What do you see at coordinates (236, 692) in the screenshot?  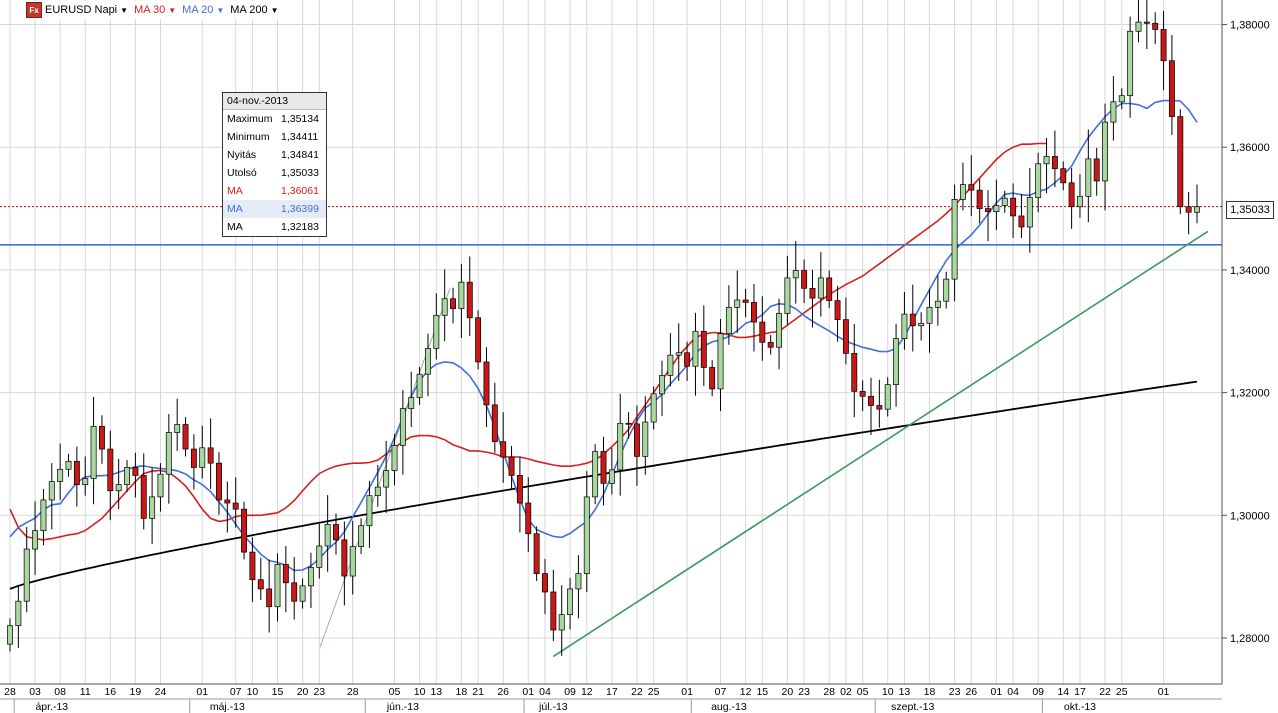 I see `x-day-label: 07` at bounding box center [236, 692].